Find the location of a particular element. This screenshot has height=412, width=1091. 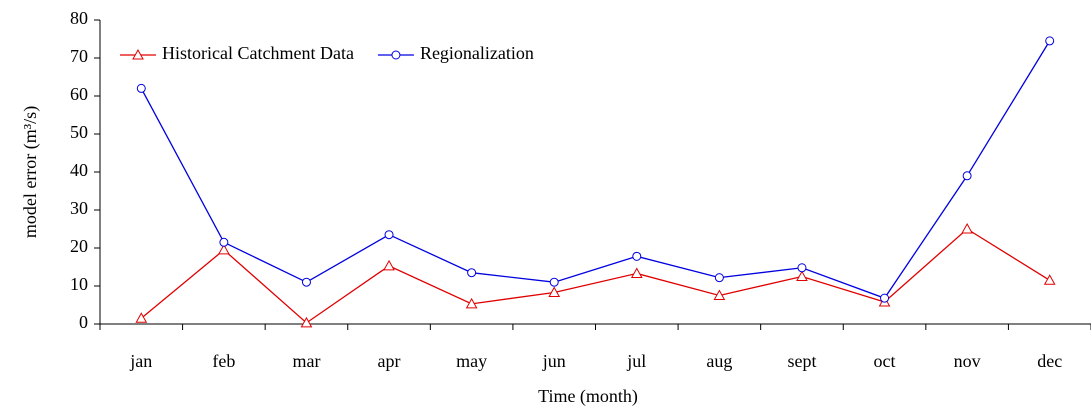

y-tick-label: 60 is located at coordinates (79, 94).